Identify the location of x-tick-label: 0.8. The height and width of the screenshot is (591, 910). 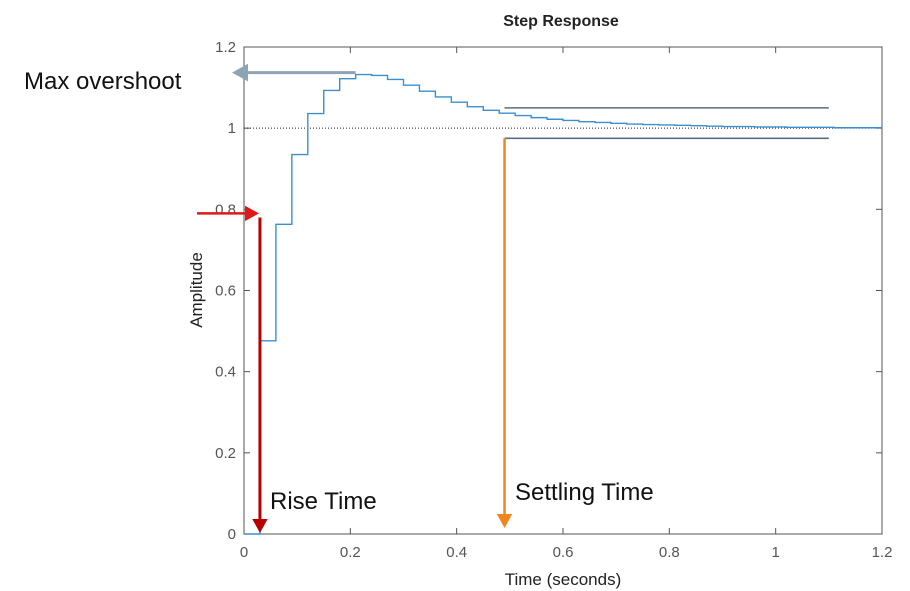
(669, 552).